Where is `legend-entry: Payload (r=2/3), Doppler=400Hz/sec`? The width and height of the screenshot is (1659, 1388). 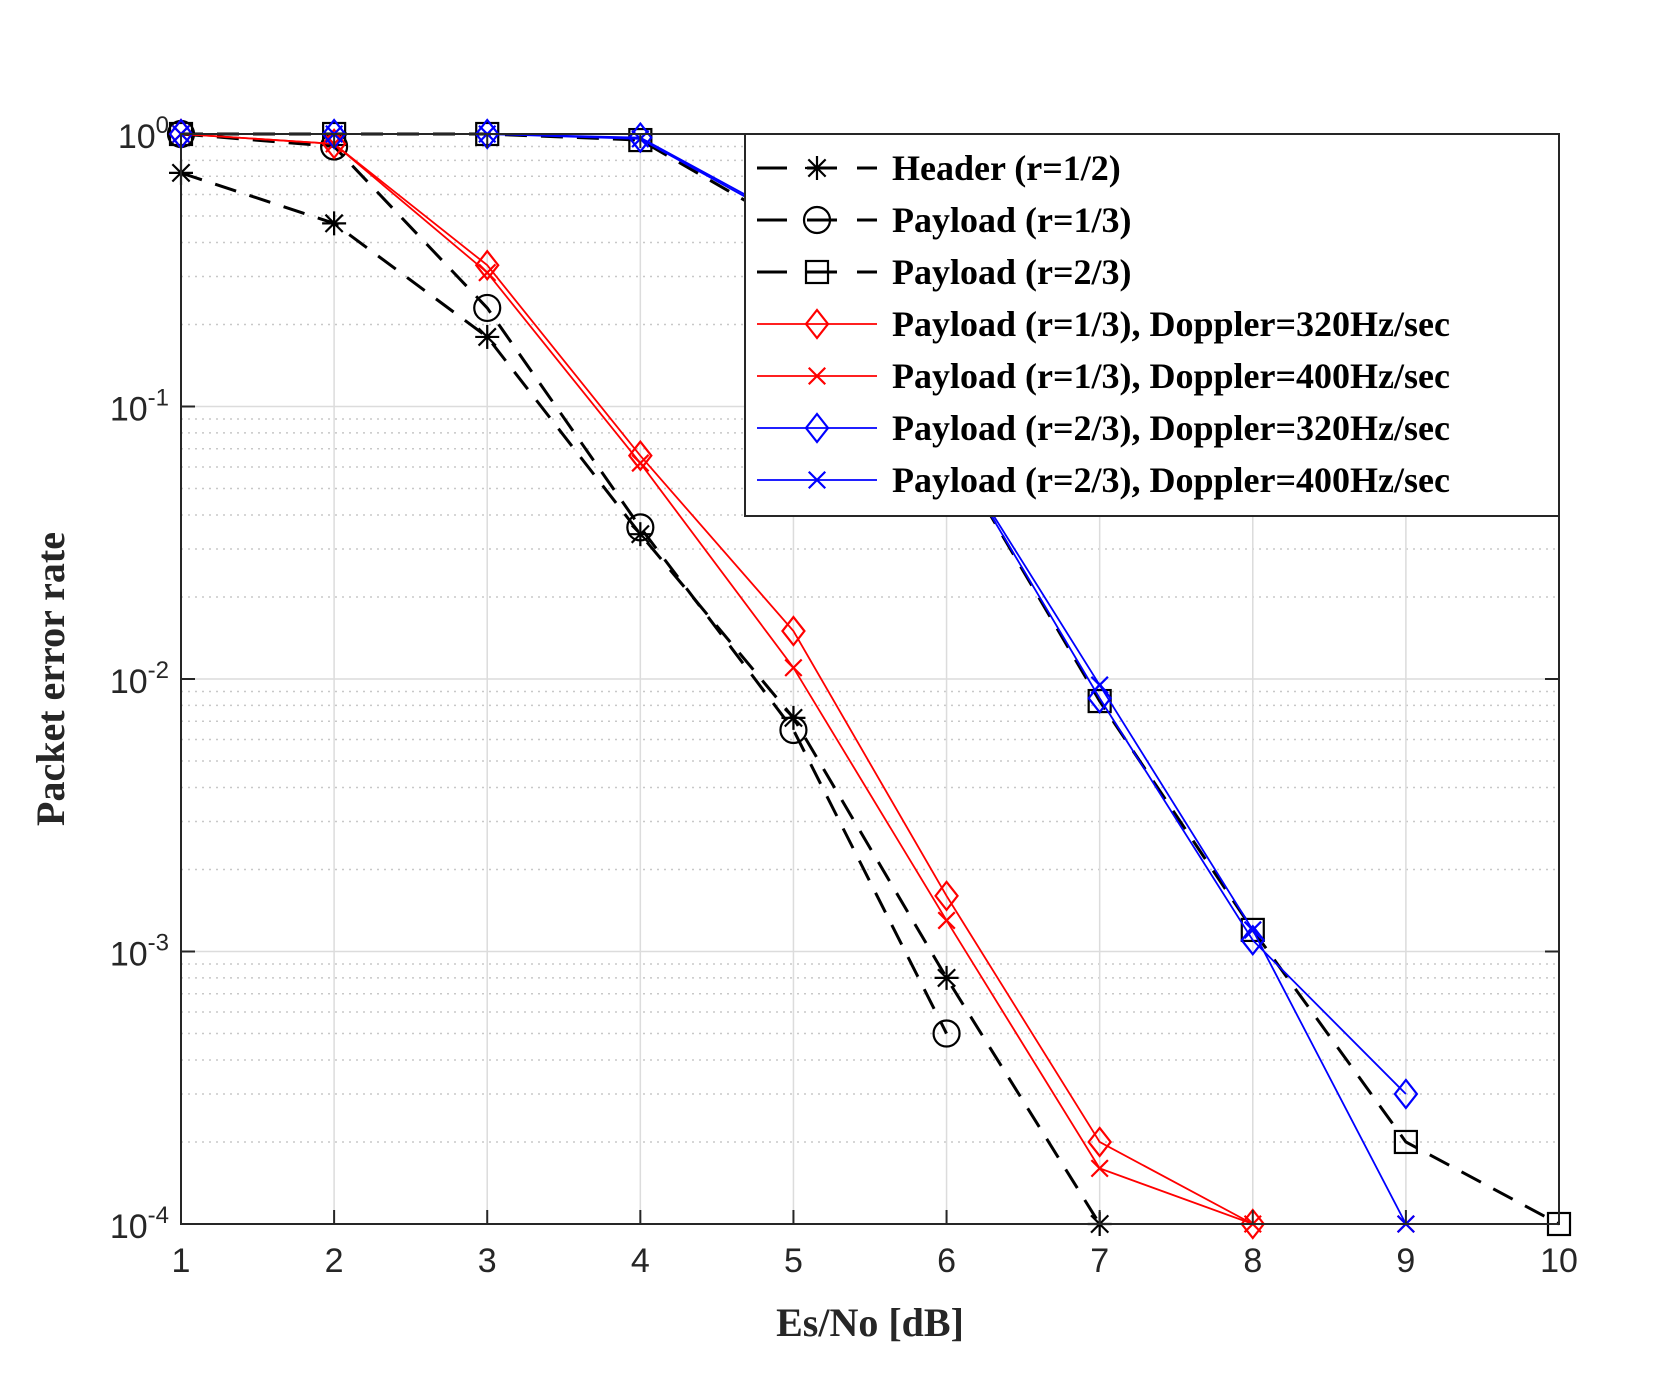
legend-entry: Payload (r=2/3), Doppler=400Hz/sec is located at coordinates (1103, 480).